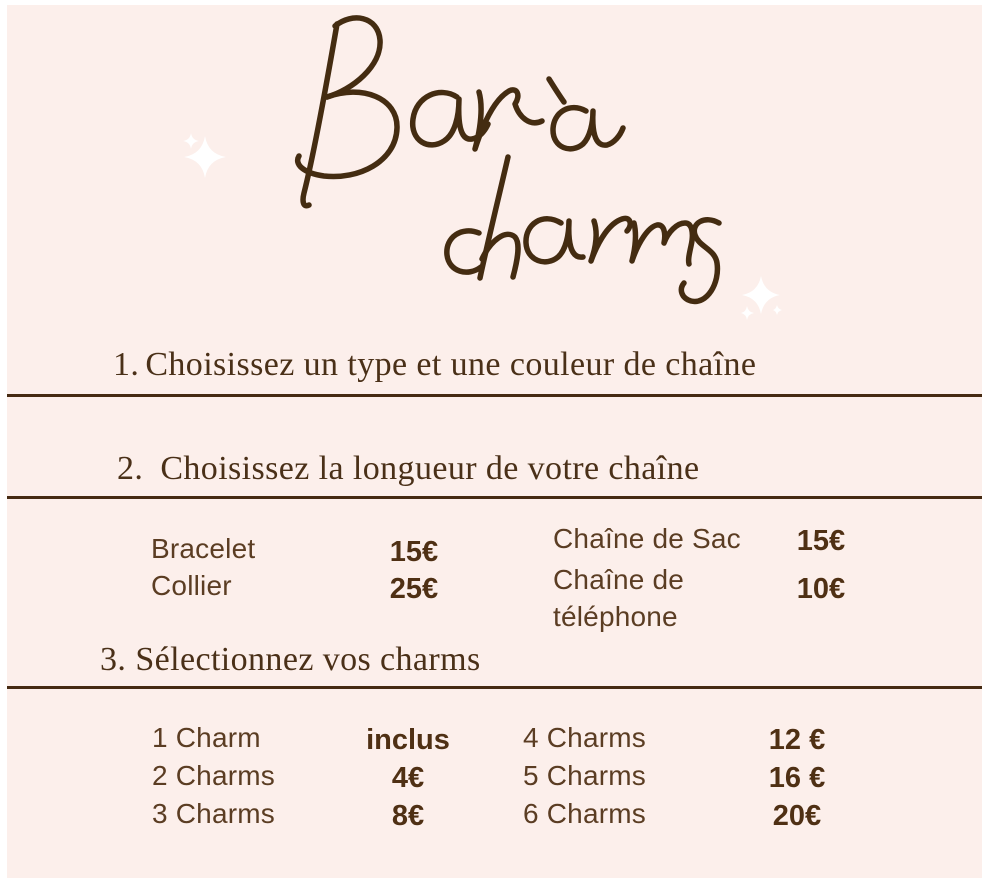 The image size is (982, 882). I want to click on price-6-charms: 20€, so click(797, 816).